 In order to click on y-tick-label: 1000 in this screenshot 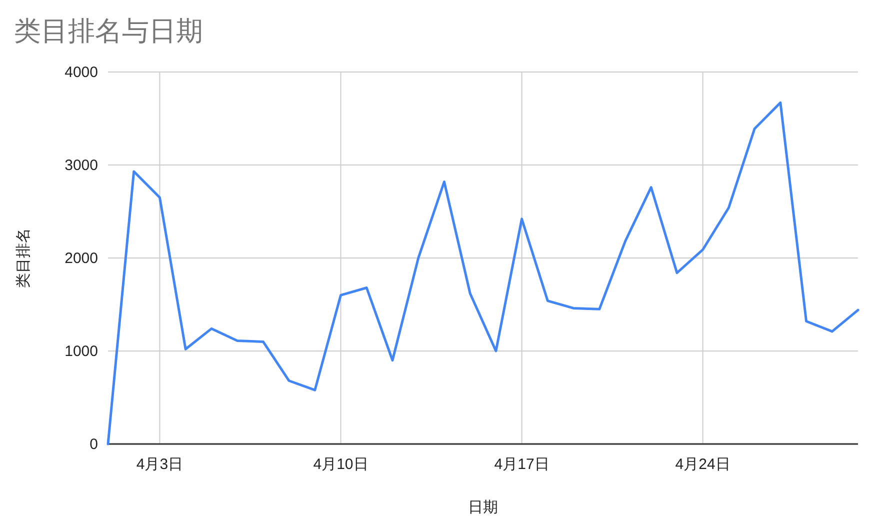, I will do `click(81, 351)`.